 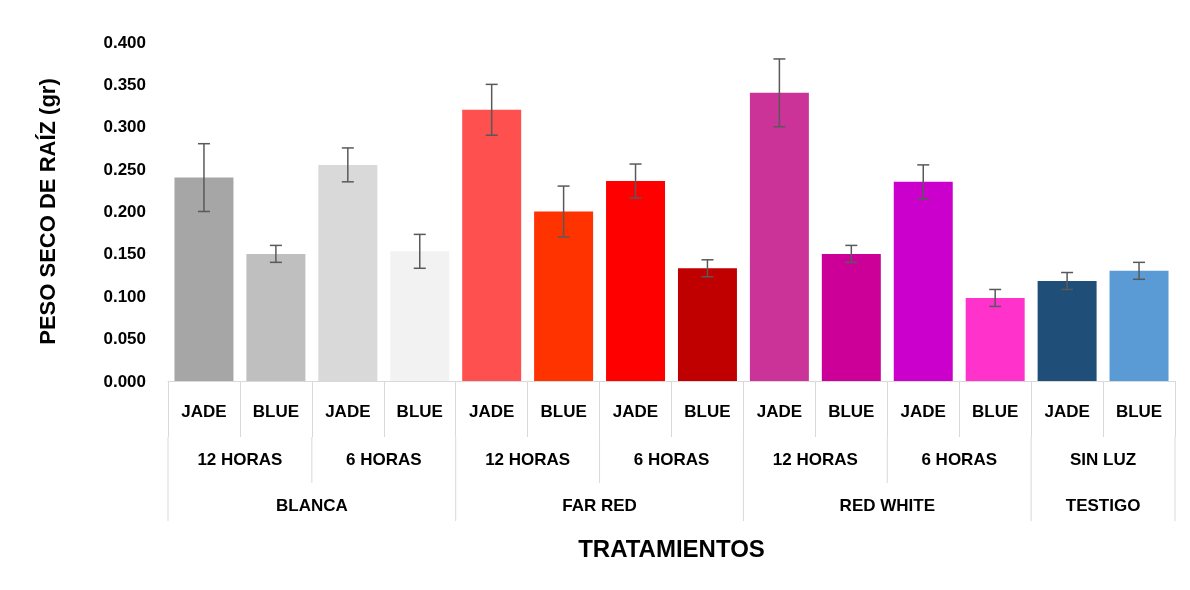 I want to click on y-tick-label: 0.000, so click(x=124, y=381).